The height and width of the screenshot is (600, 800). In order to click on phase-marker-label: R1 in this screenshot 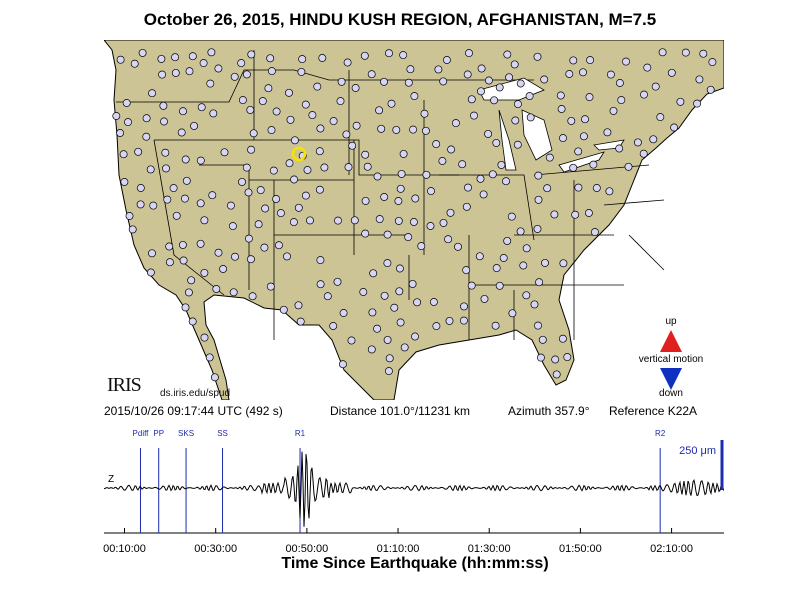, I will do `click(300, 433)`.